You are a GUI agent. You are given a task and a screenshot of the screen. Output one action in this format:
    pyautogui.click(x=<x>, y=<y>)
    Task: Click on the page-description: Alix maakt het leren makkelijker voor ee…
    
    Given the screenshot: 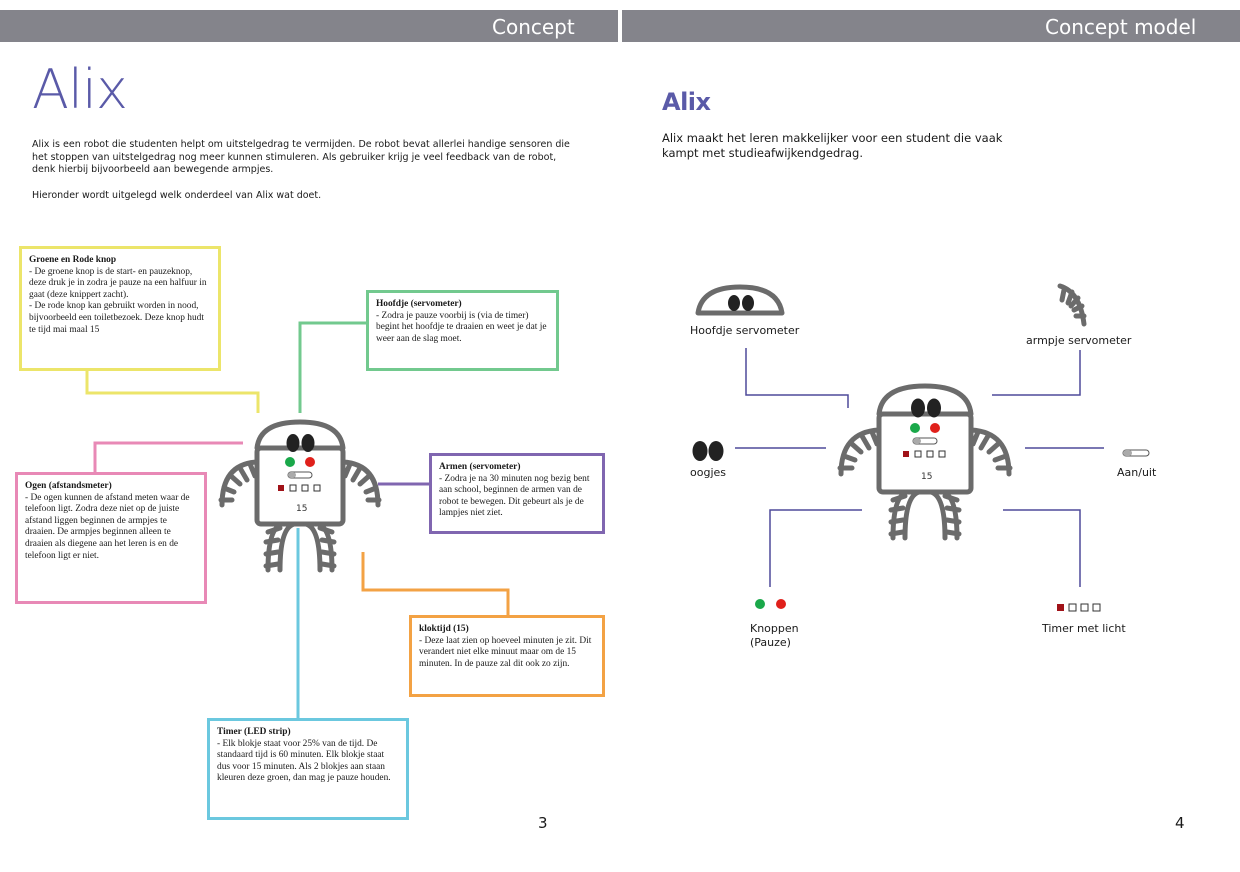 What is the action you would take?
    pyautogui.click(x=832, y=145)
    